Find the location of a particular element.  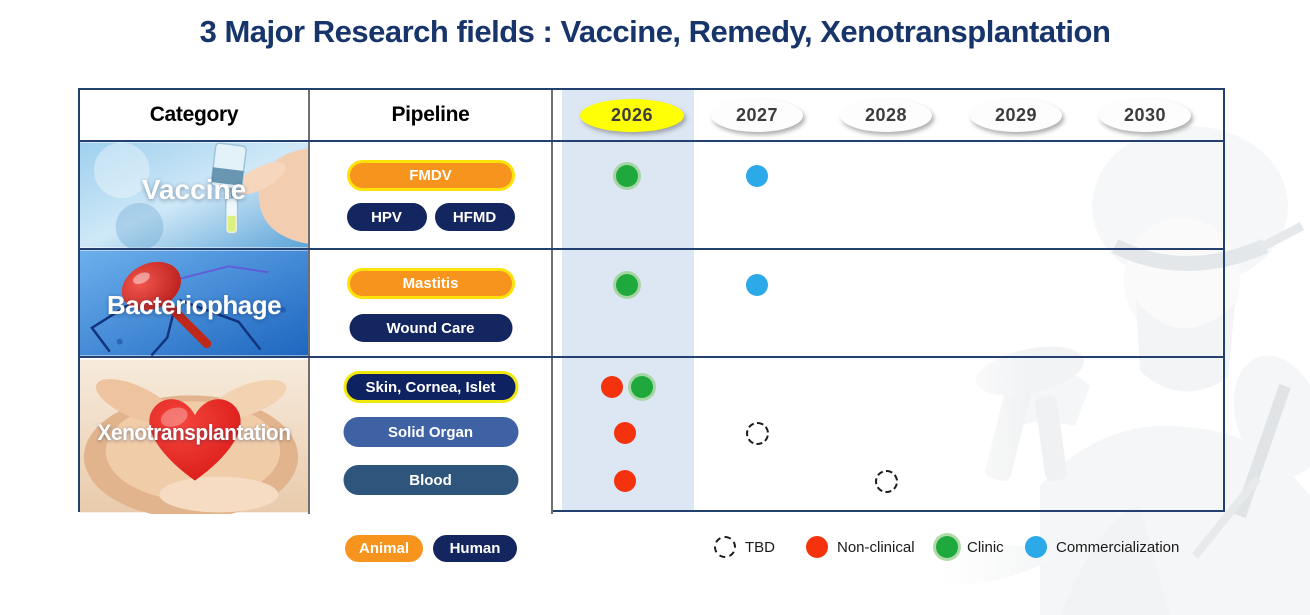

year-oval-2030: 2030 is located at coordinates (1145, 115).